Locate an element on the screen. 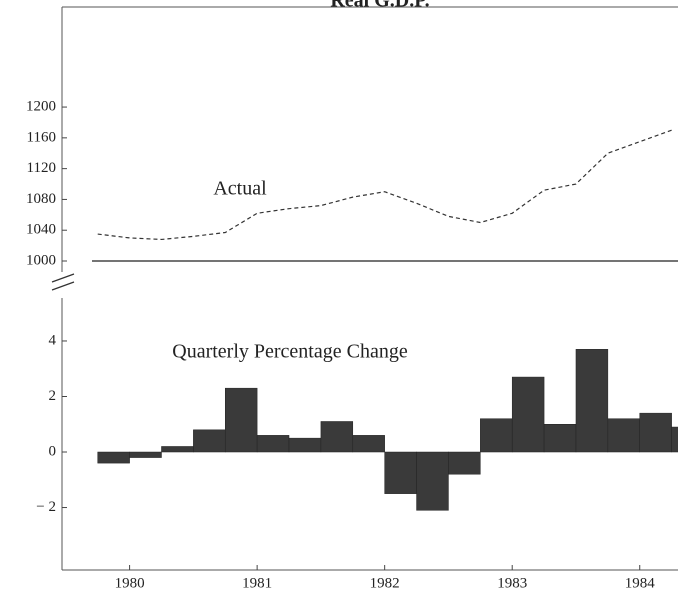 Image resolution: width=678 pixels, height=593 pixels. y-tick-label: 2 is located at coordinates (53, 396).